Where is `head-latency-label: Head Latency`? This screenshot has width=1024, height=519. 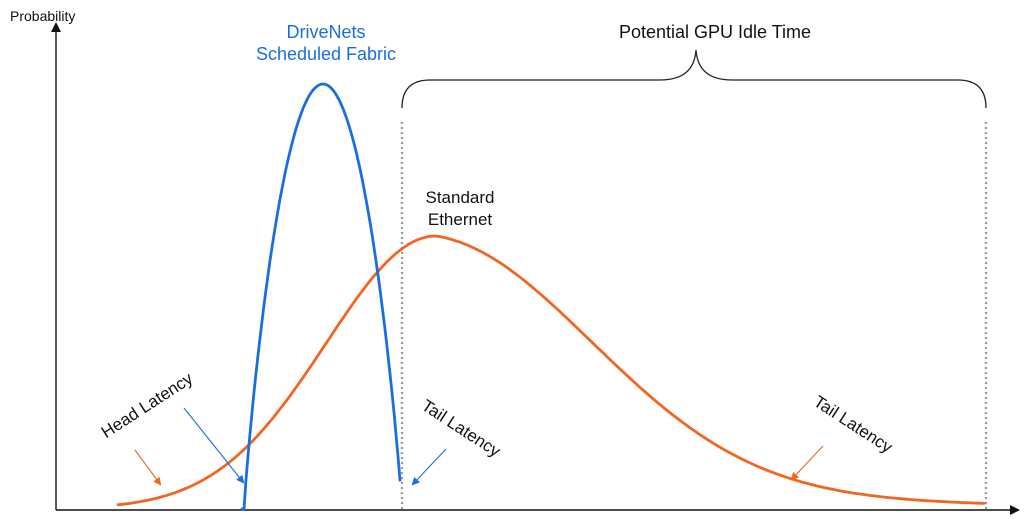
head-latency-label: Head Latency is located at coordinates (147, 405).